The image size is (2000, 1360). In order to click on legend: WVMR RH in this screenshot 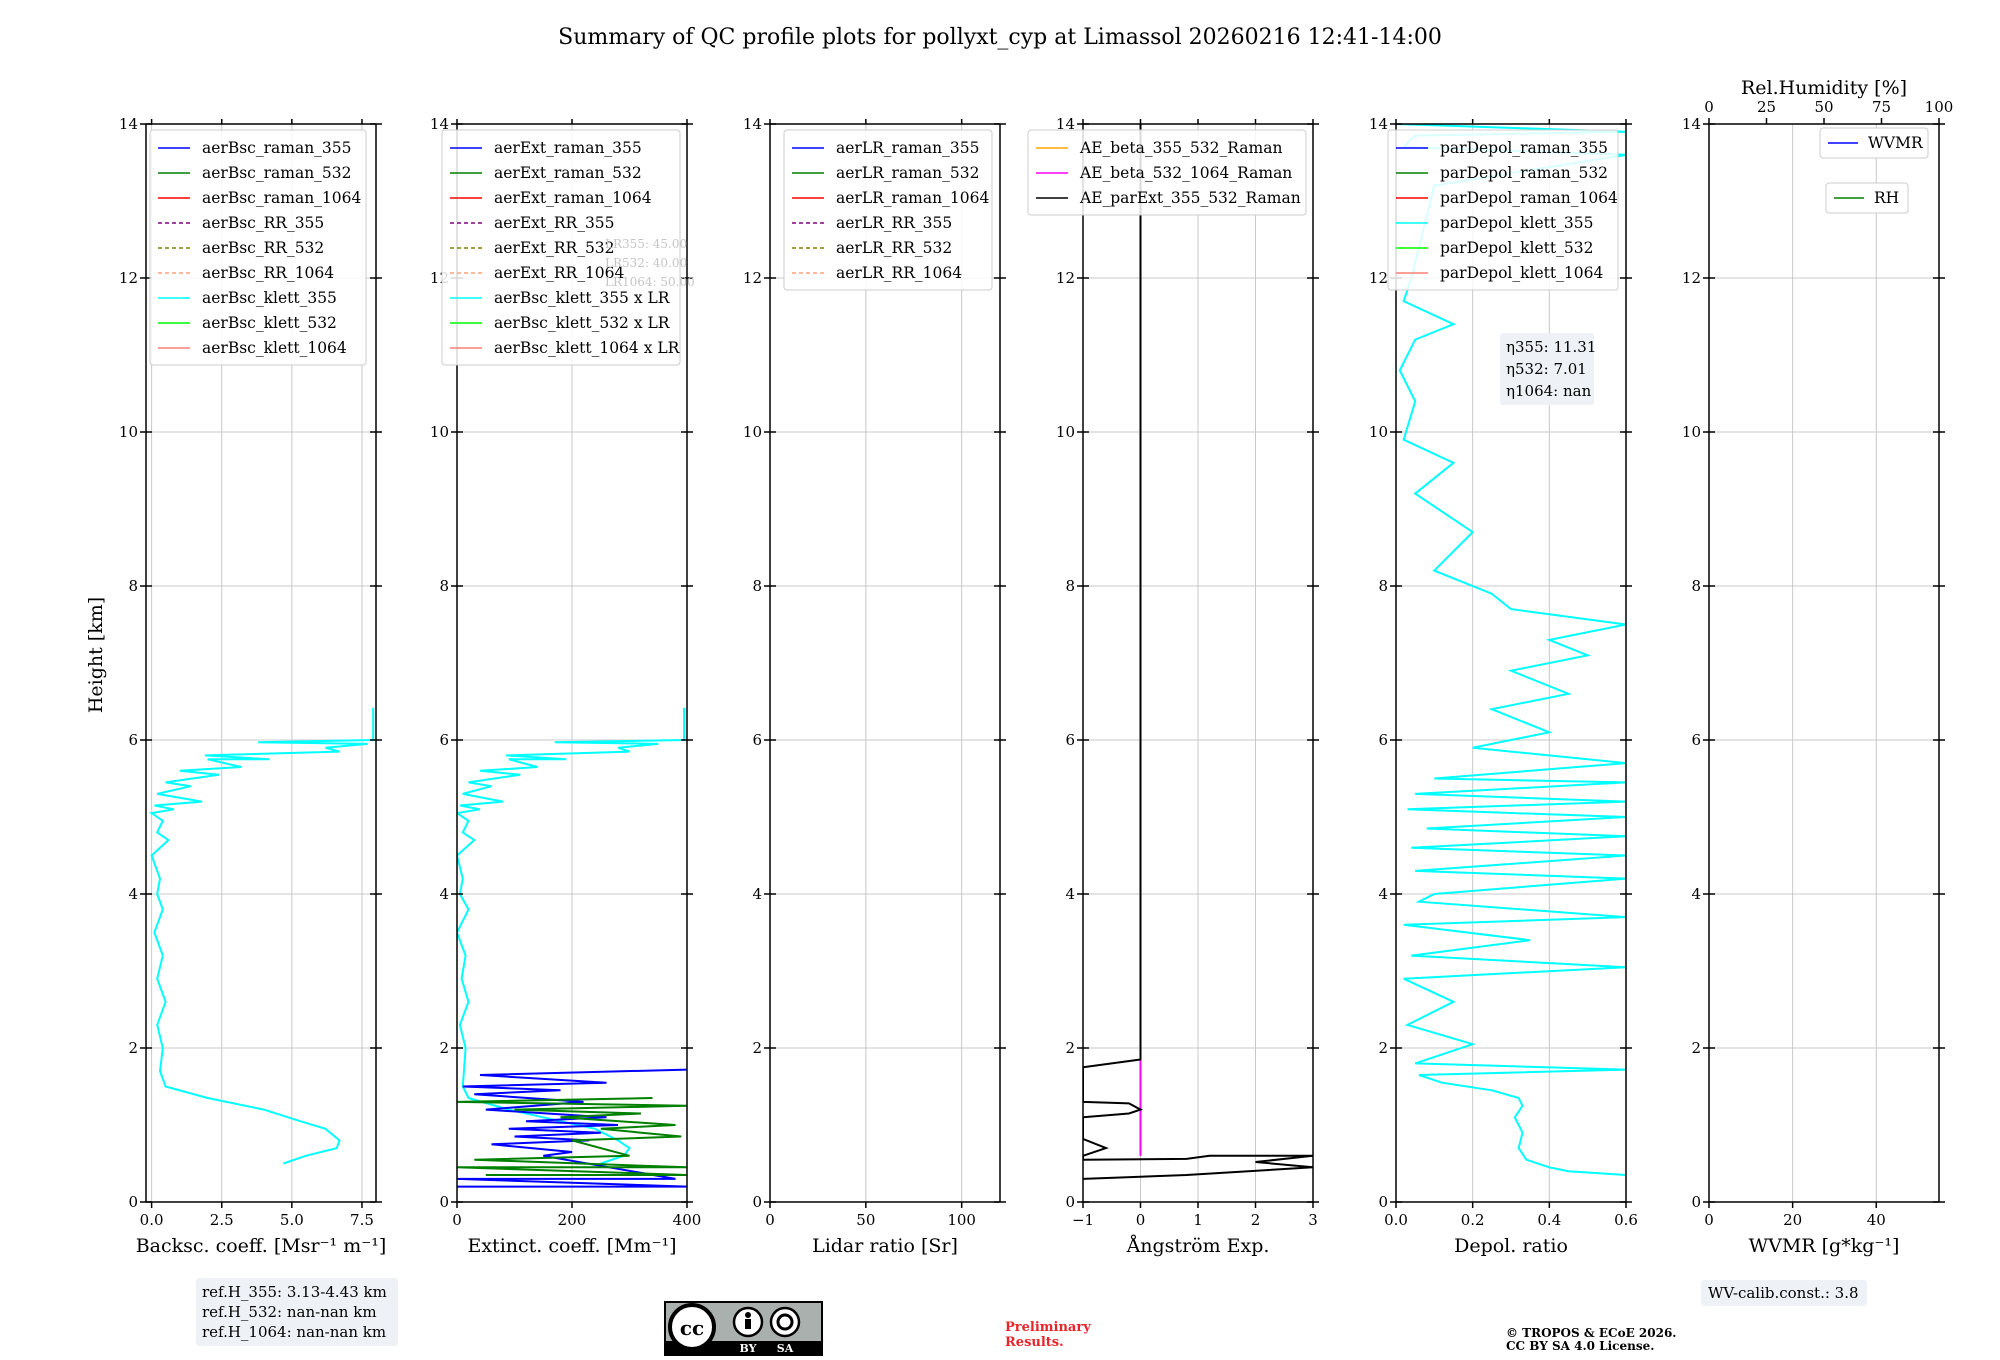, I will do `click(1874, 170)`.